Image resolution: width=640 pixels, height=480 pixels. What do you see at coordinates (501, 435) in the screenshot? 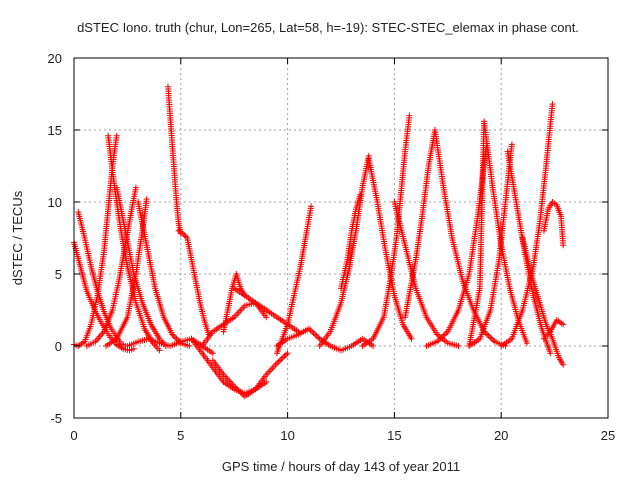
I see `x-tick-label: 20` at bounding box center [501, 435].